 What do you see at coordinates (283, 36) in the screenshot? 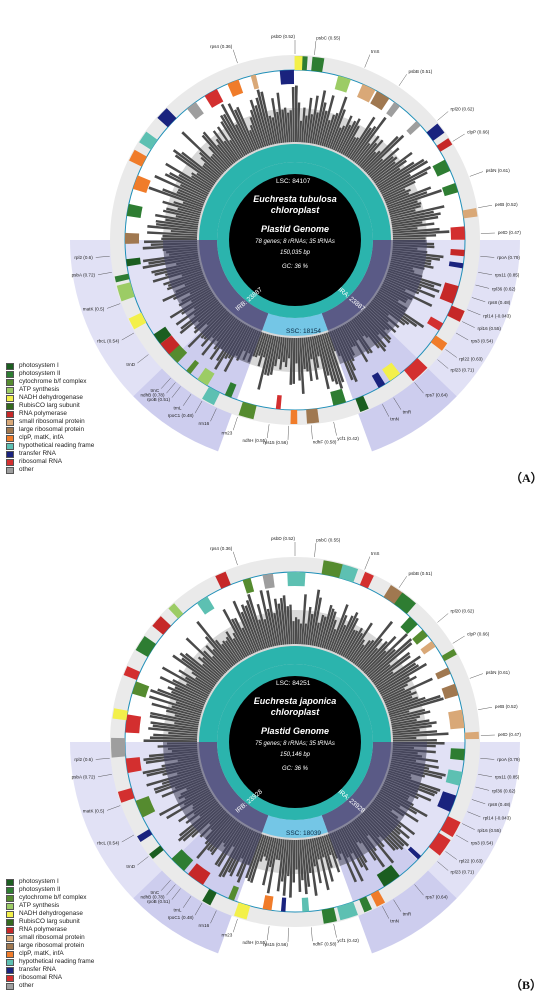
I see `gene-label: psbD (0.52)` at bounding box center [283, 36].